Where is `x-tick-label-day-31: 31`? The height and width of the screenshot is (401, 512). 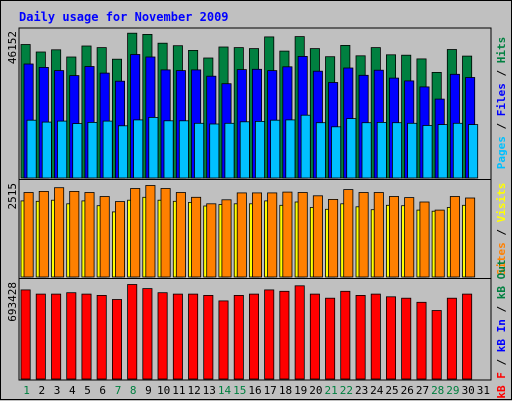
x-tick-label-day-31: 31 is located at coordinates (483, 390).